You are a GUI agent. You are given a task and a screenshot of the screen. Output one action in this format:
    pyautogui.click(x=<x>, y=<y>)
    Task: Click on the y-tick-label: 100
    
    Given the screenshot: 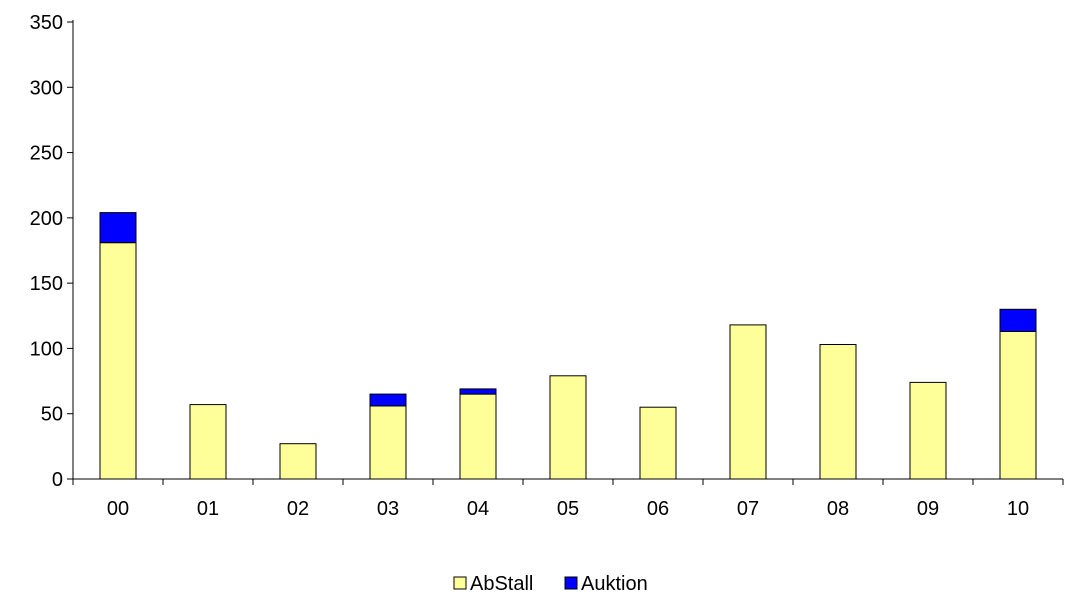 What is the action you would take?
    pyautogui.click(x=46, y=349)
    